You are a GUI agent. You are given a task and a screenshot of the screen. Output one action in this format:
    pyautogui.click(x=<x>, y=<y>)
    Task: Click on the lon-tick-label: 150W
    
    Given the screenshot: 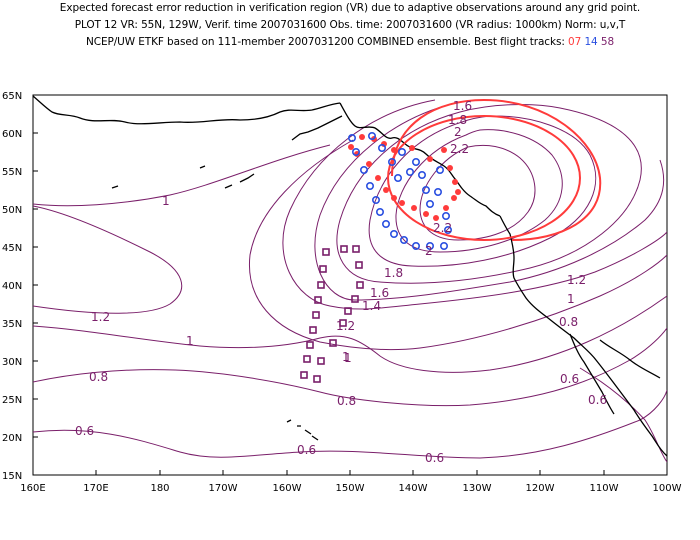 What is the action you would take?
    pyautogui.click(x=350, y=488)
    